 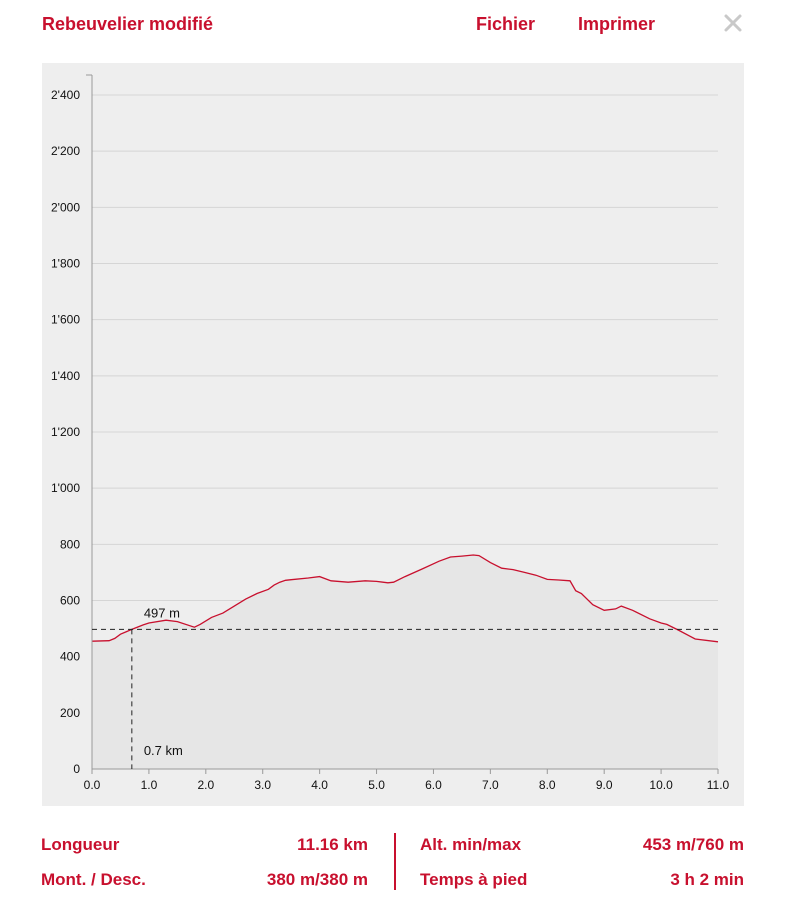 I want to click on length-value: 11.16 km, so click(x=332, y=844).